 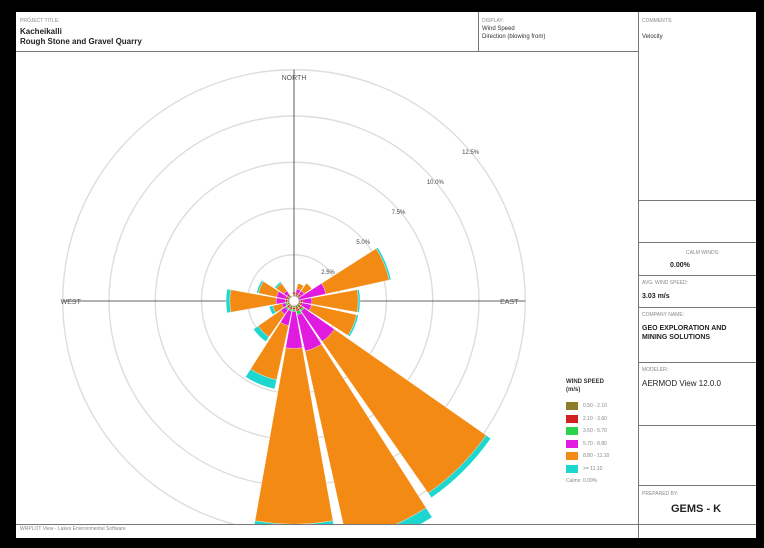 What do you see at coordinates (436, 183) in the screenshot?
I see `ring-label-3: 10.0%` at bounding box center [436, 183].